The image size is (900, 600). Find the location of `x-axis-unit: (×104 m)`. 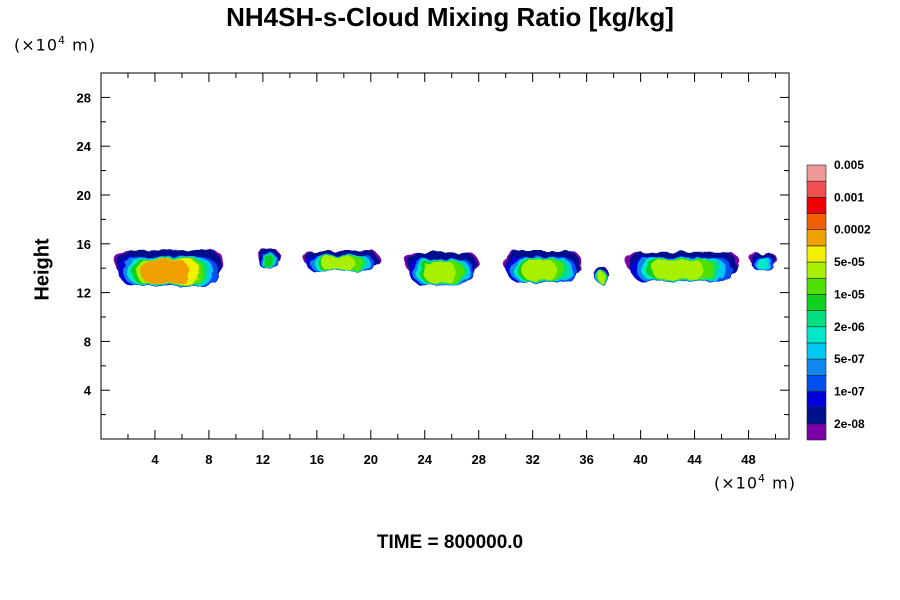

x-axis-unit: (×104 m) is located at coordinates (755, 482).